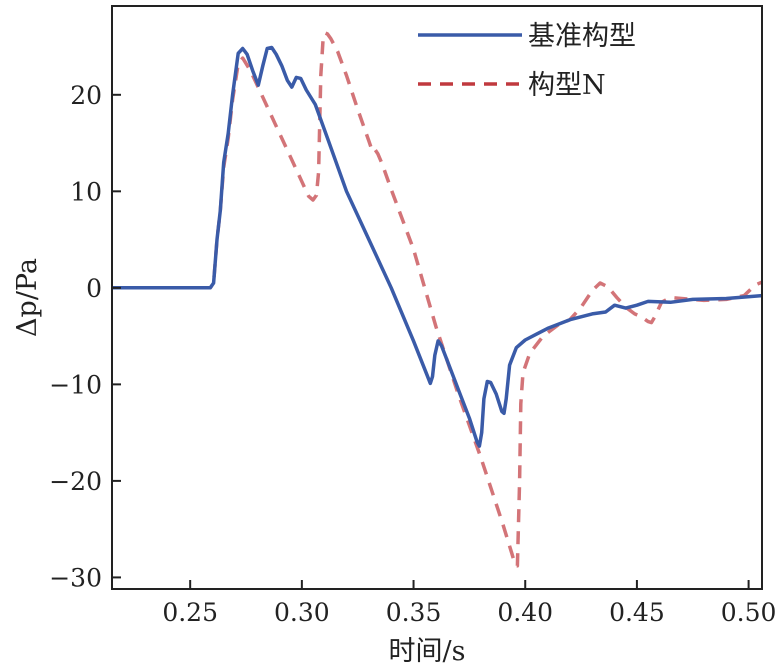 Image resolution: width=775 pixels, height=665 pixels. What do you see at coordinates (86, 95) in the screenshot?
I see `y-tick-label: 20` at bounding box center [86, 95].